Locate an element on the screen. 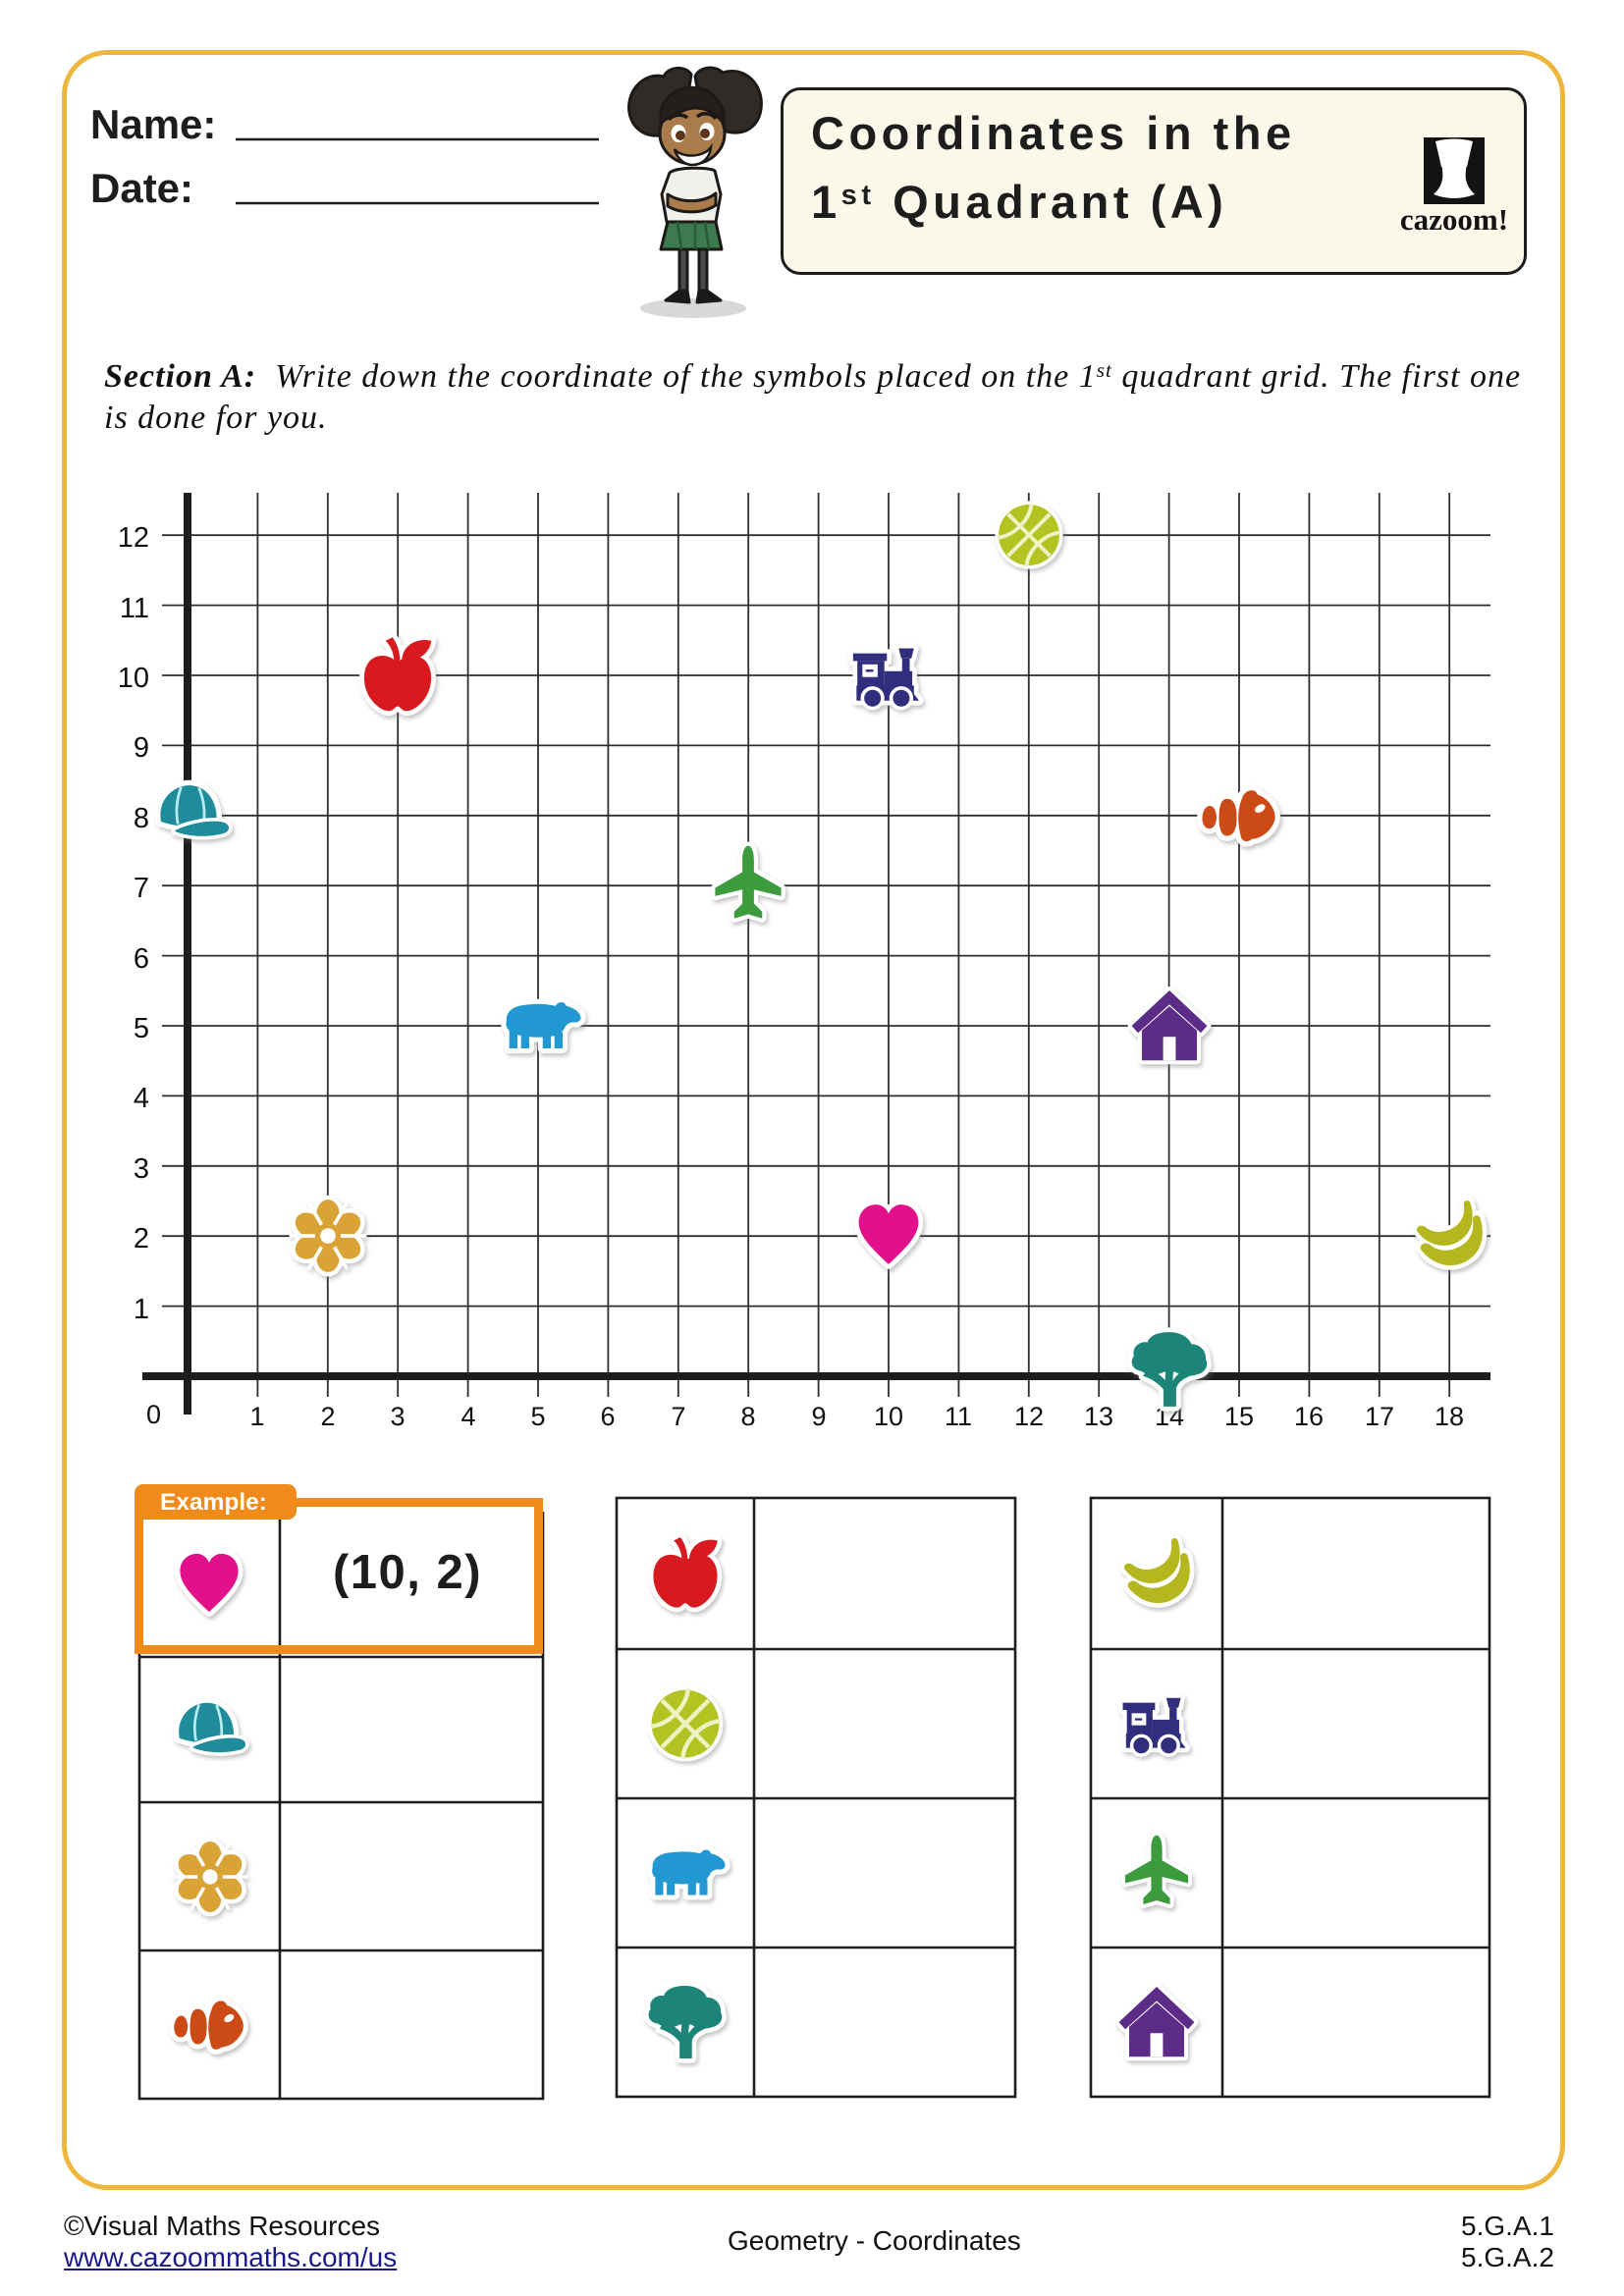 Image resolution: width=1624 pixels, height=2296 pixels. svg-text: 17 is located at coordinates (1379, 1416).